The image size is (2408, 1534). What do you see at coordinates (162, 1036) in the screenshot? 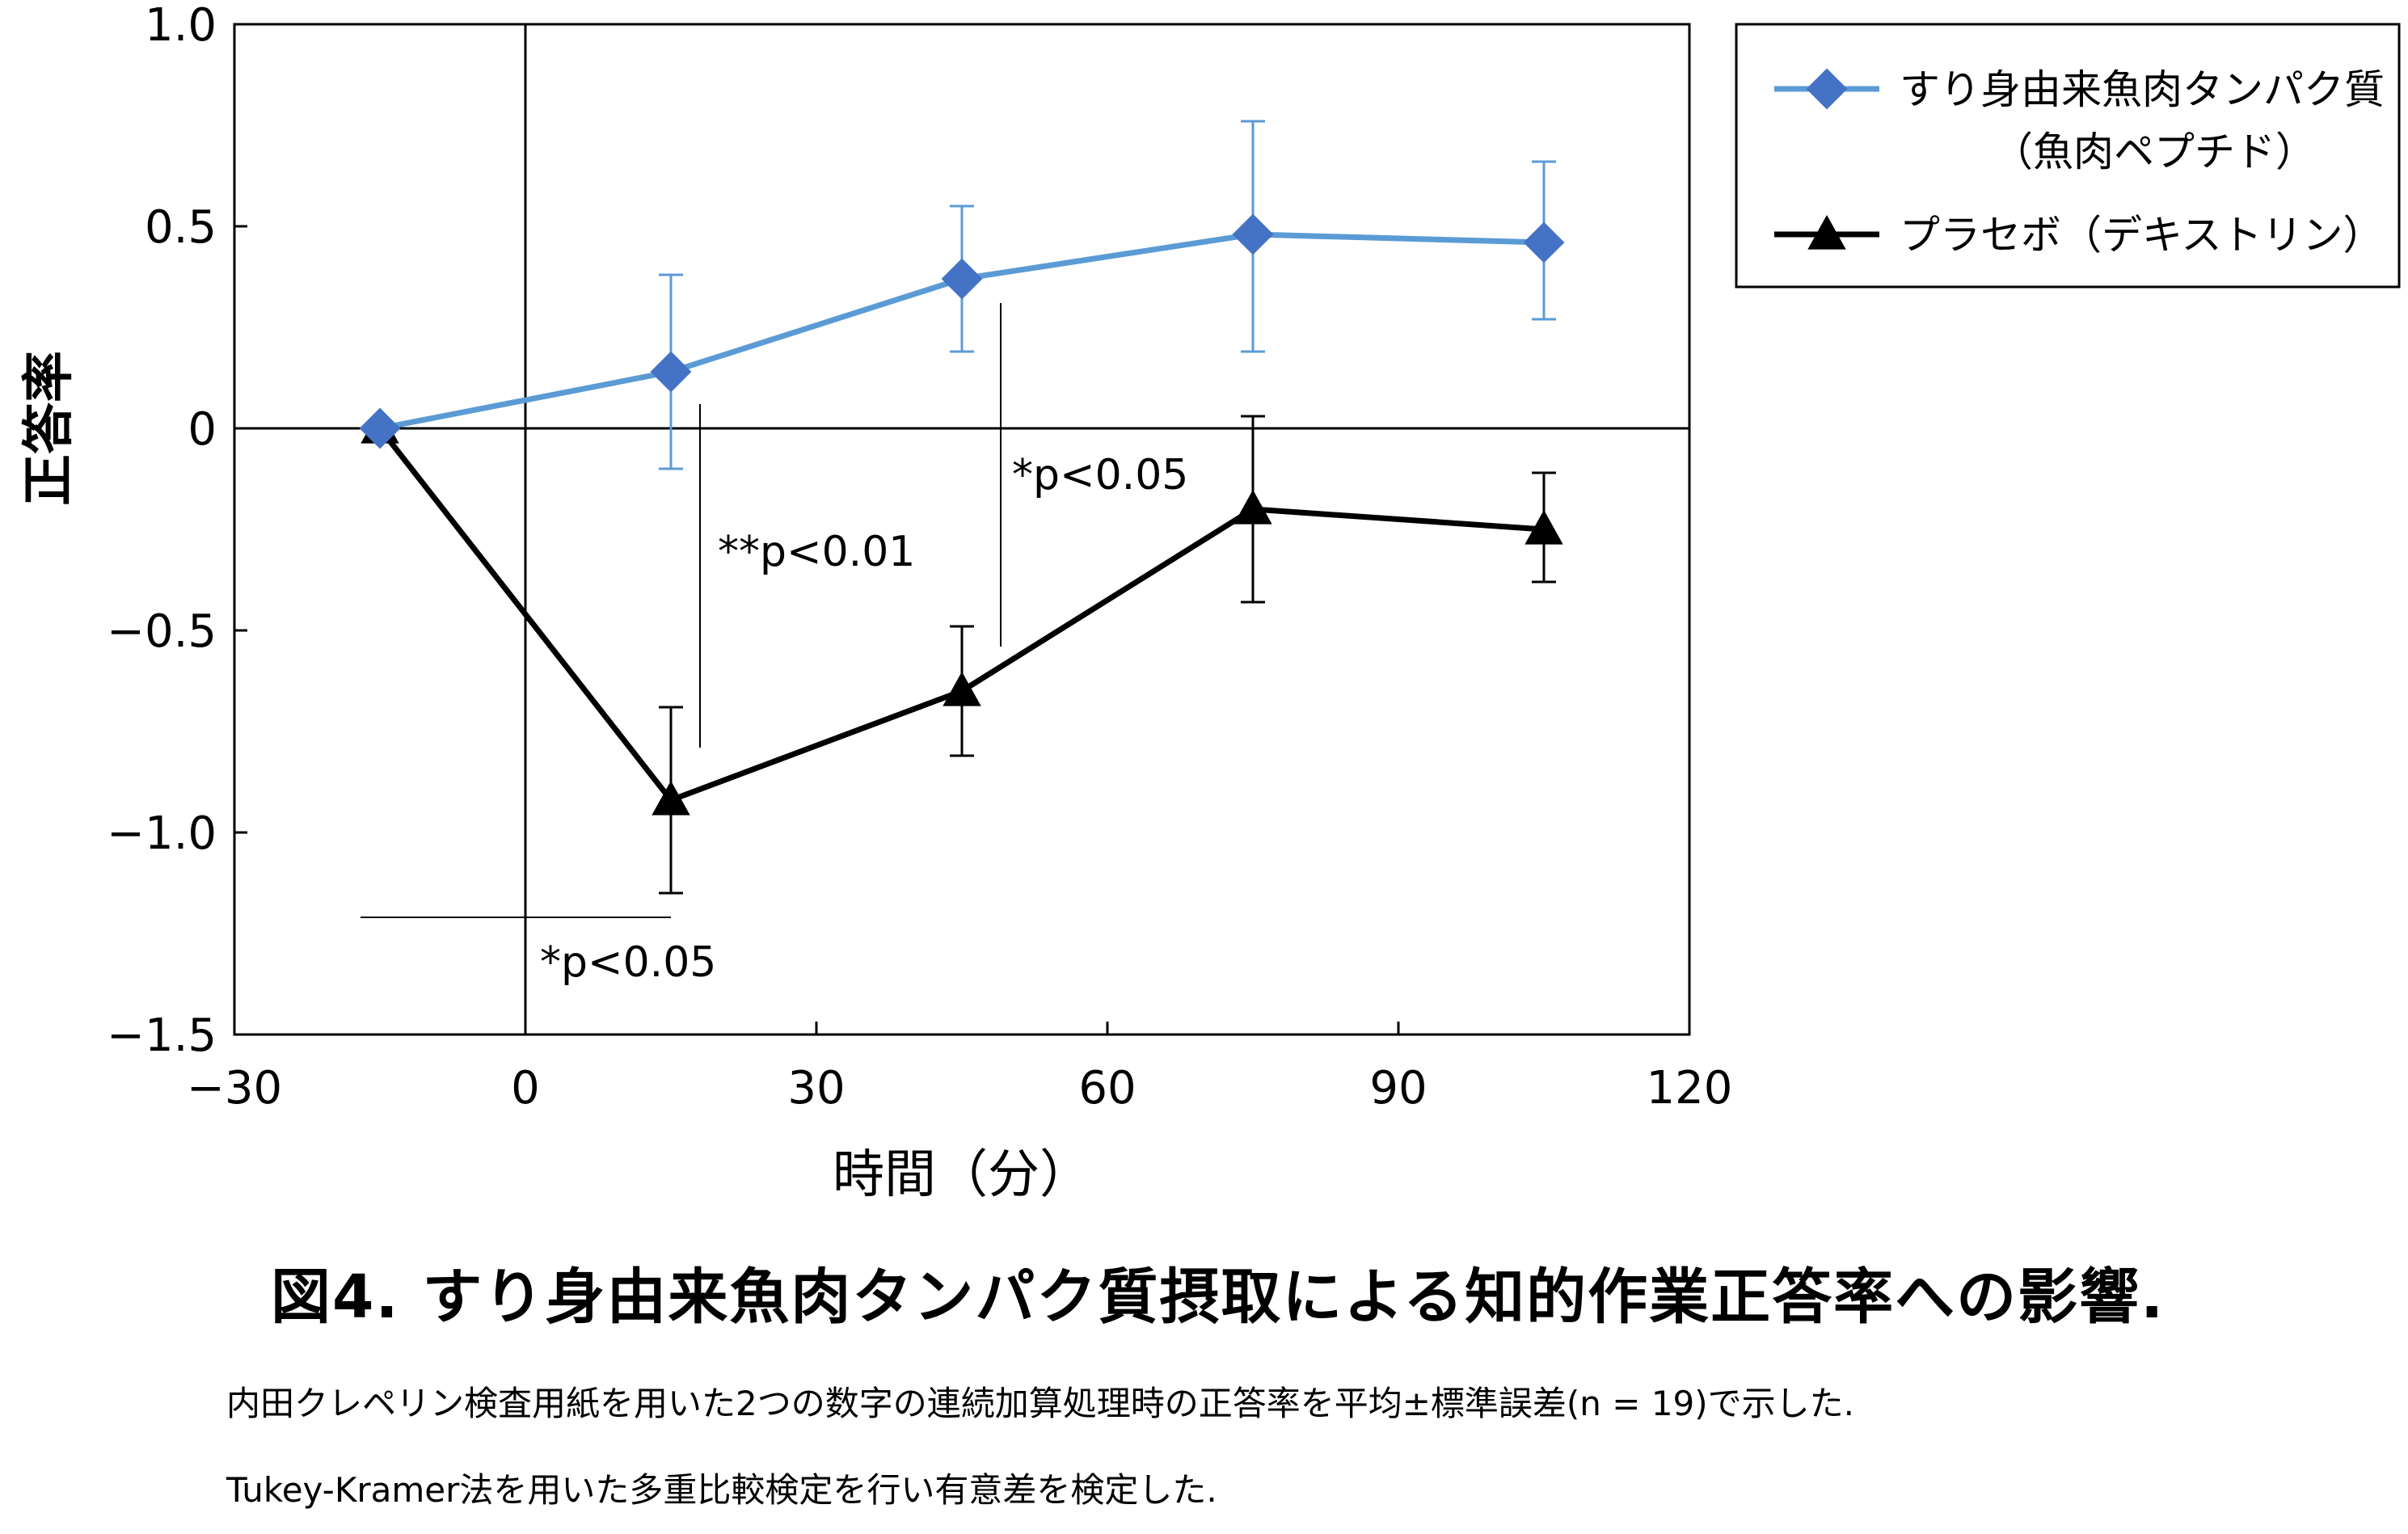
I see `y-tick-label: −1.5` at bounding box center [162, 1036].